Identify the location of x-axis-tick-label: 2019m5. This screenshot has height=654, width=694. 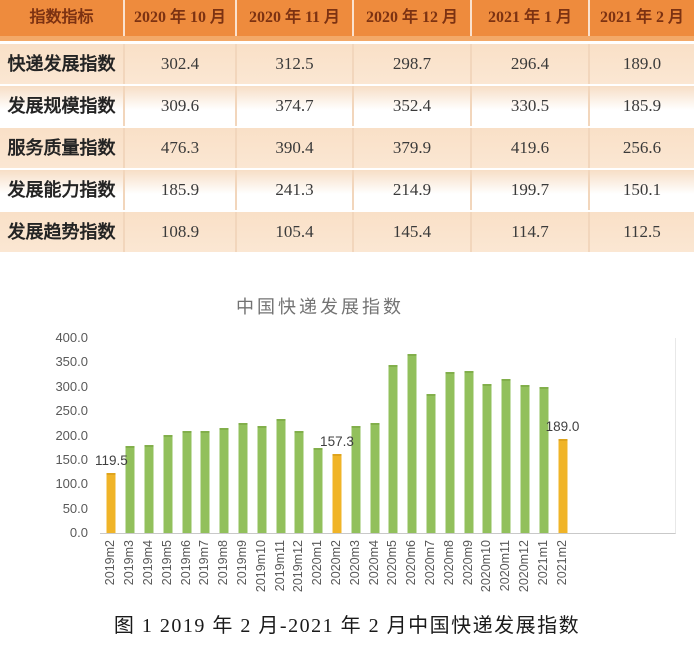
(166, 563).